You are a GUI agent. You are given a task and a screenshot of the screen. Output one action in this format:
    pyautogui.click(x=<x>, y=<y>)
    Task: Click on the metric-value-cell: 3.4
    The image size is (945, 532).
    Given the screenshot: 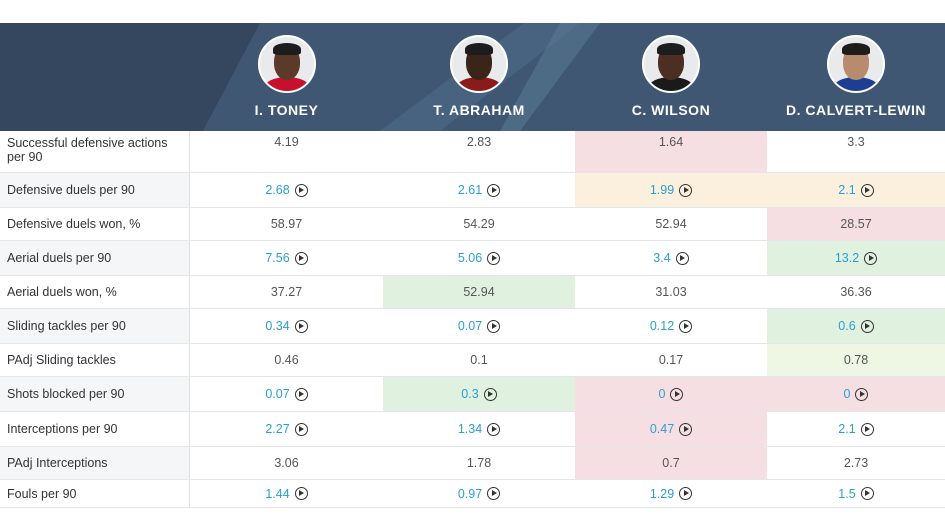 What is the action you would take?
    pyautogui.click(x=671, y=258)
    